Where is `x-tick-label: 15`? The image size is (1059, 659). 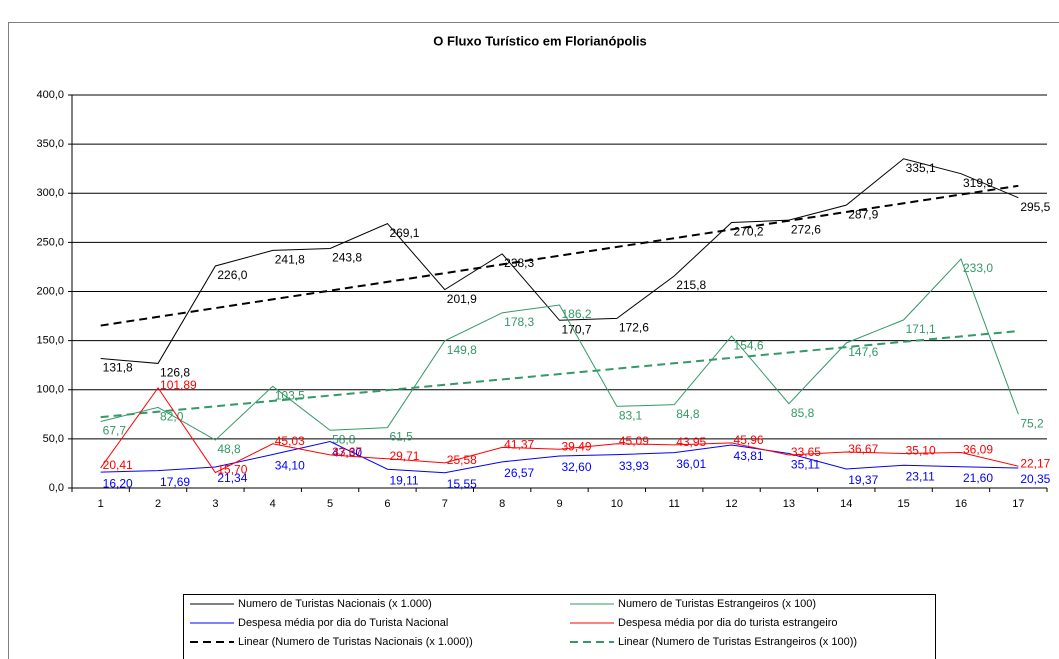 x-tick-label: 15 is located at coordinates (903, 504).